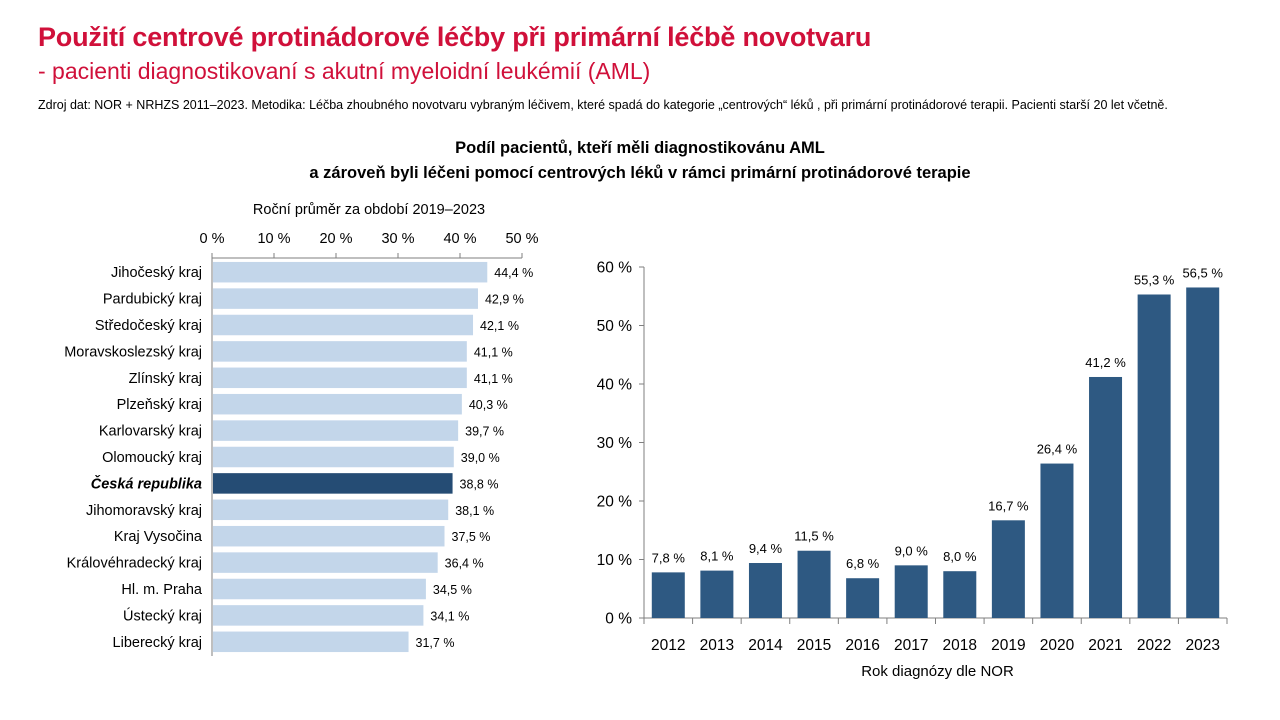  What do you see at coordinates (1008, 505) in the screenshot?
I see `data-label: 16,7 %` at bounding box center [1008, 505].